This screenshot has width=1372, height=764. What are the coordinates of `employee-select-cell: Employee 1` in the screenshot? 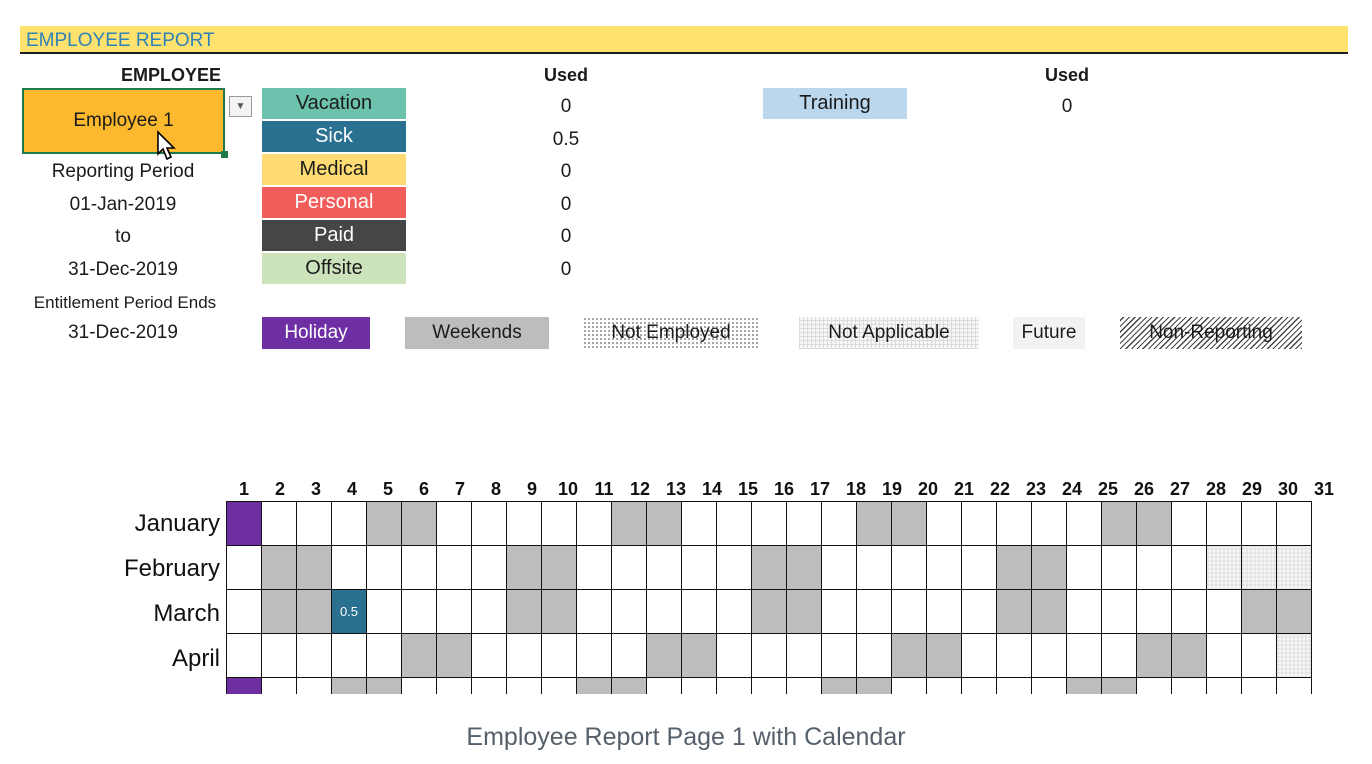 It's located at (123, 121).